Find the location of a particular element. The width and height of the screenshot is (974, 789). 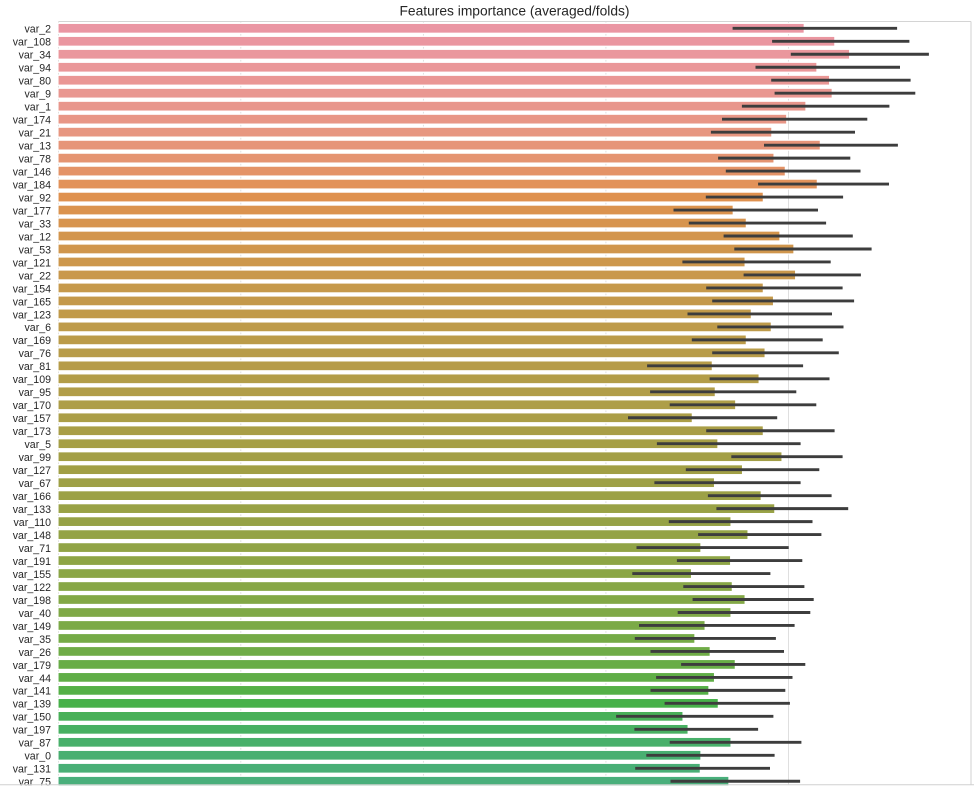

svg-text: var_165 is located at coordinates (32, 302).